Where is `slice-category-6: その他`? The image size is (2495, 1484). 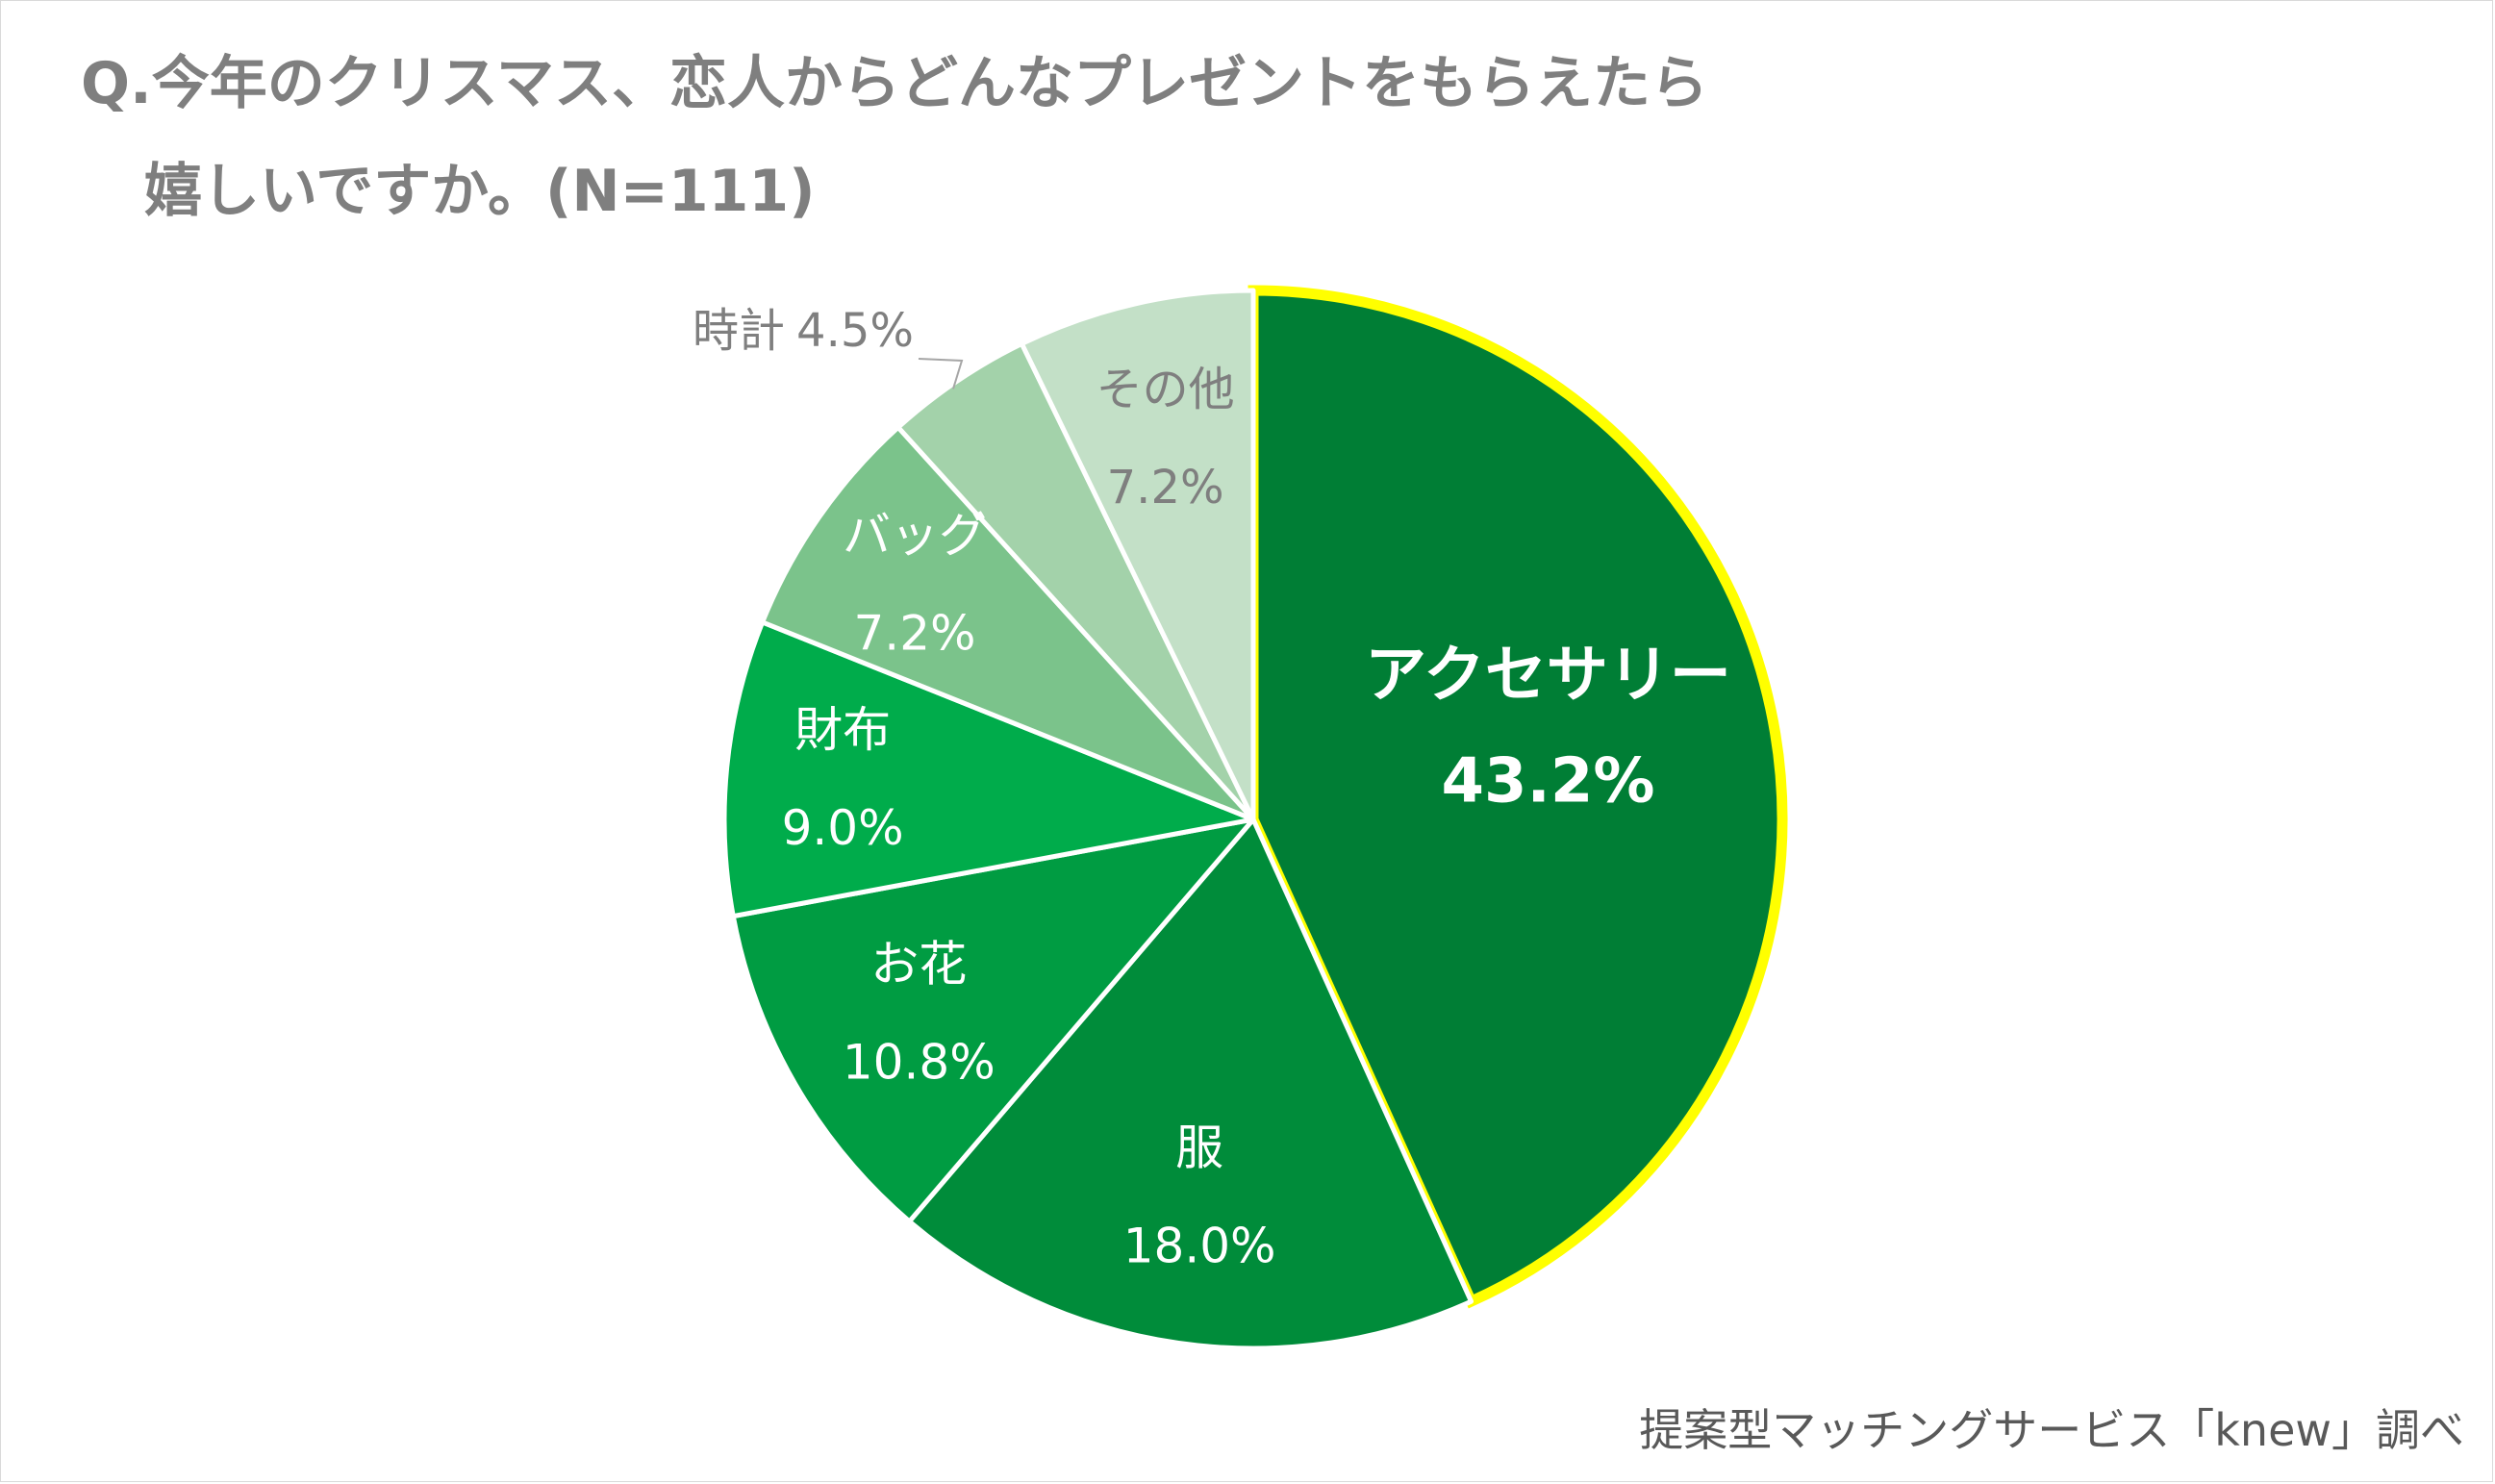 slice-category-6: その他 is located at coordinates (1165, 389).